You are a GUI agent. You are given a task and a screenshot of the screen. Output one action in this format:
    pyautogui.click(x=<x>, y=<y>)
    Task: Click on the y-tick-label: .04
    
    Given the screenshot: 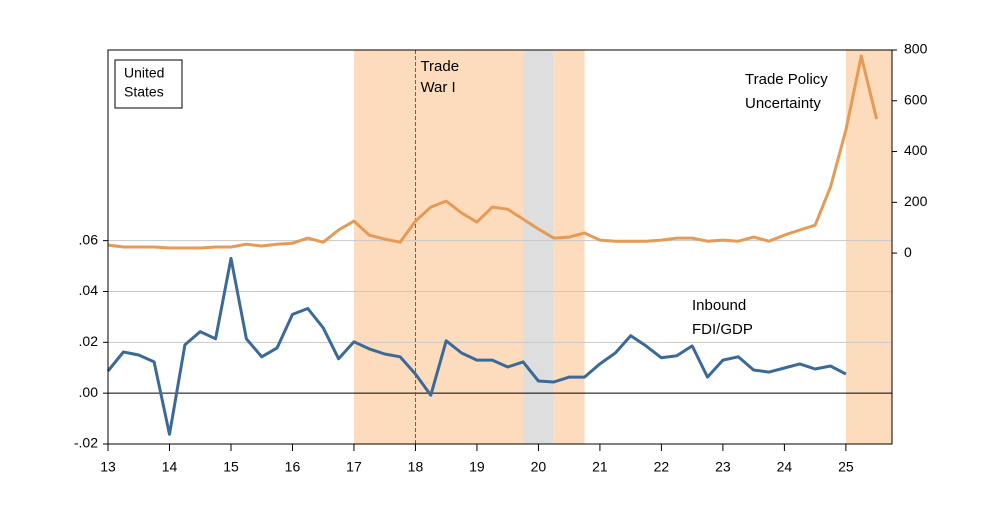 What is the action you would take?
    pyautogui.click(x=89, y=290)
    